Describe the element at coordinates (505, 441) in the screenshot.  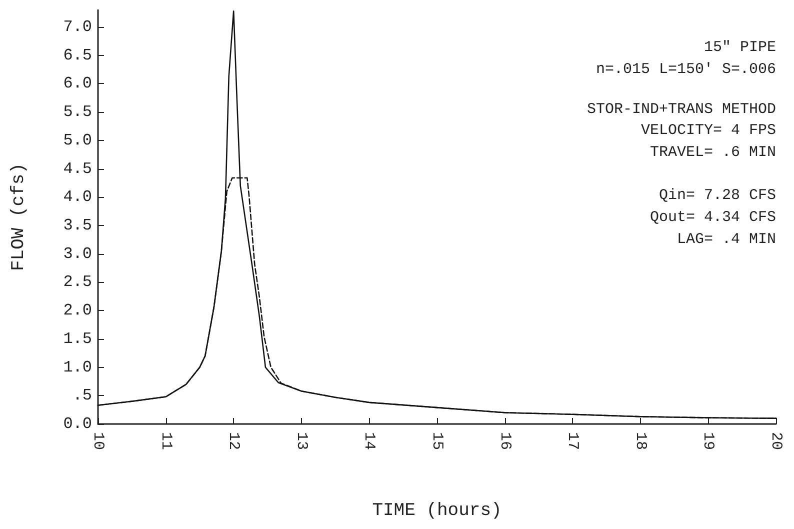
I see `x-tick-label: 16` at that location.